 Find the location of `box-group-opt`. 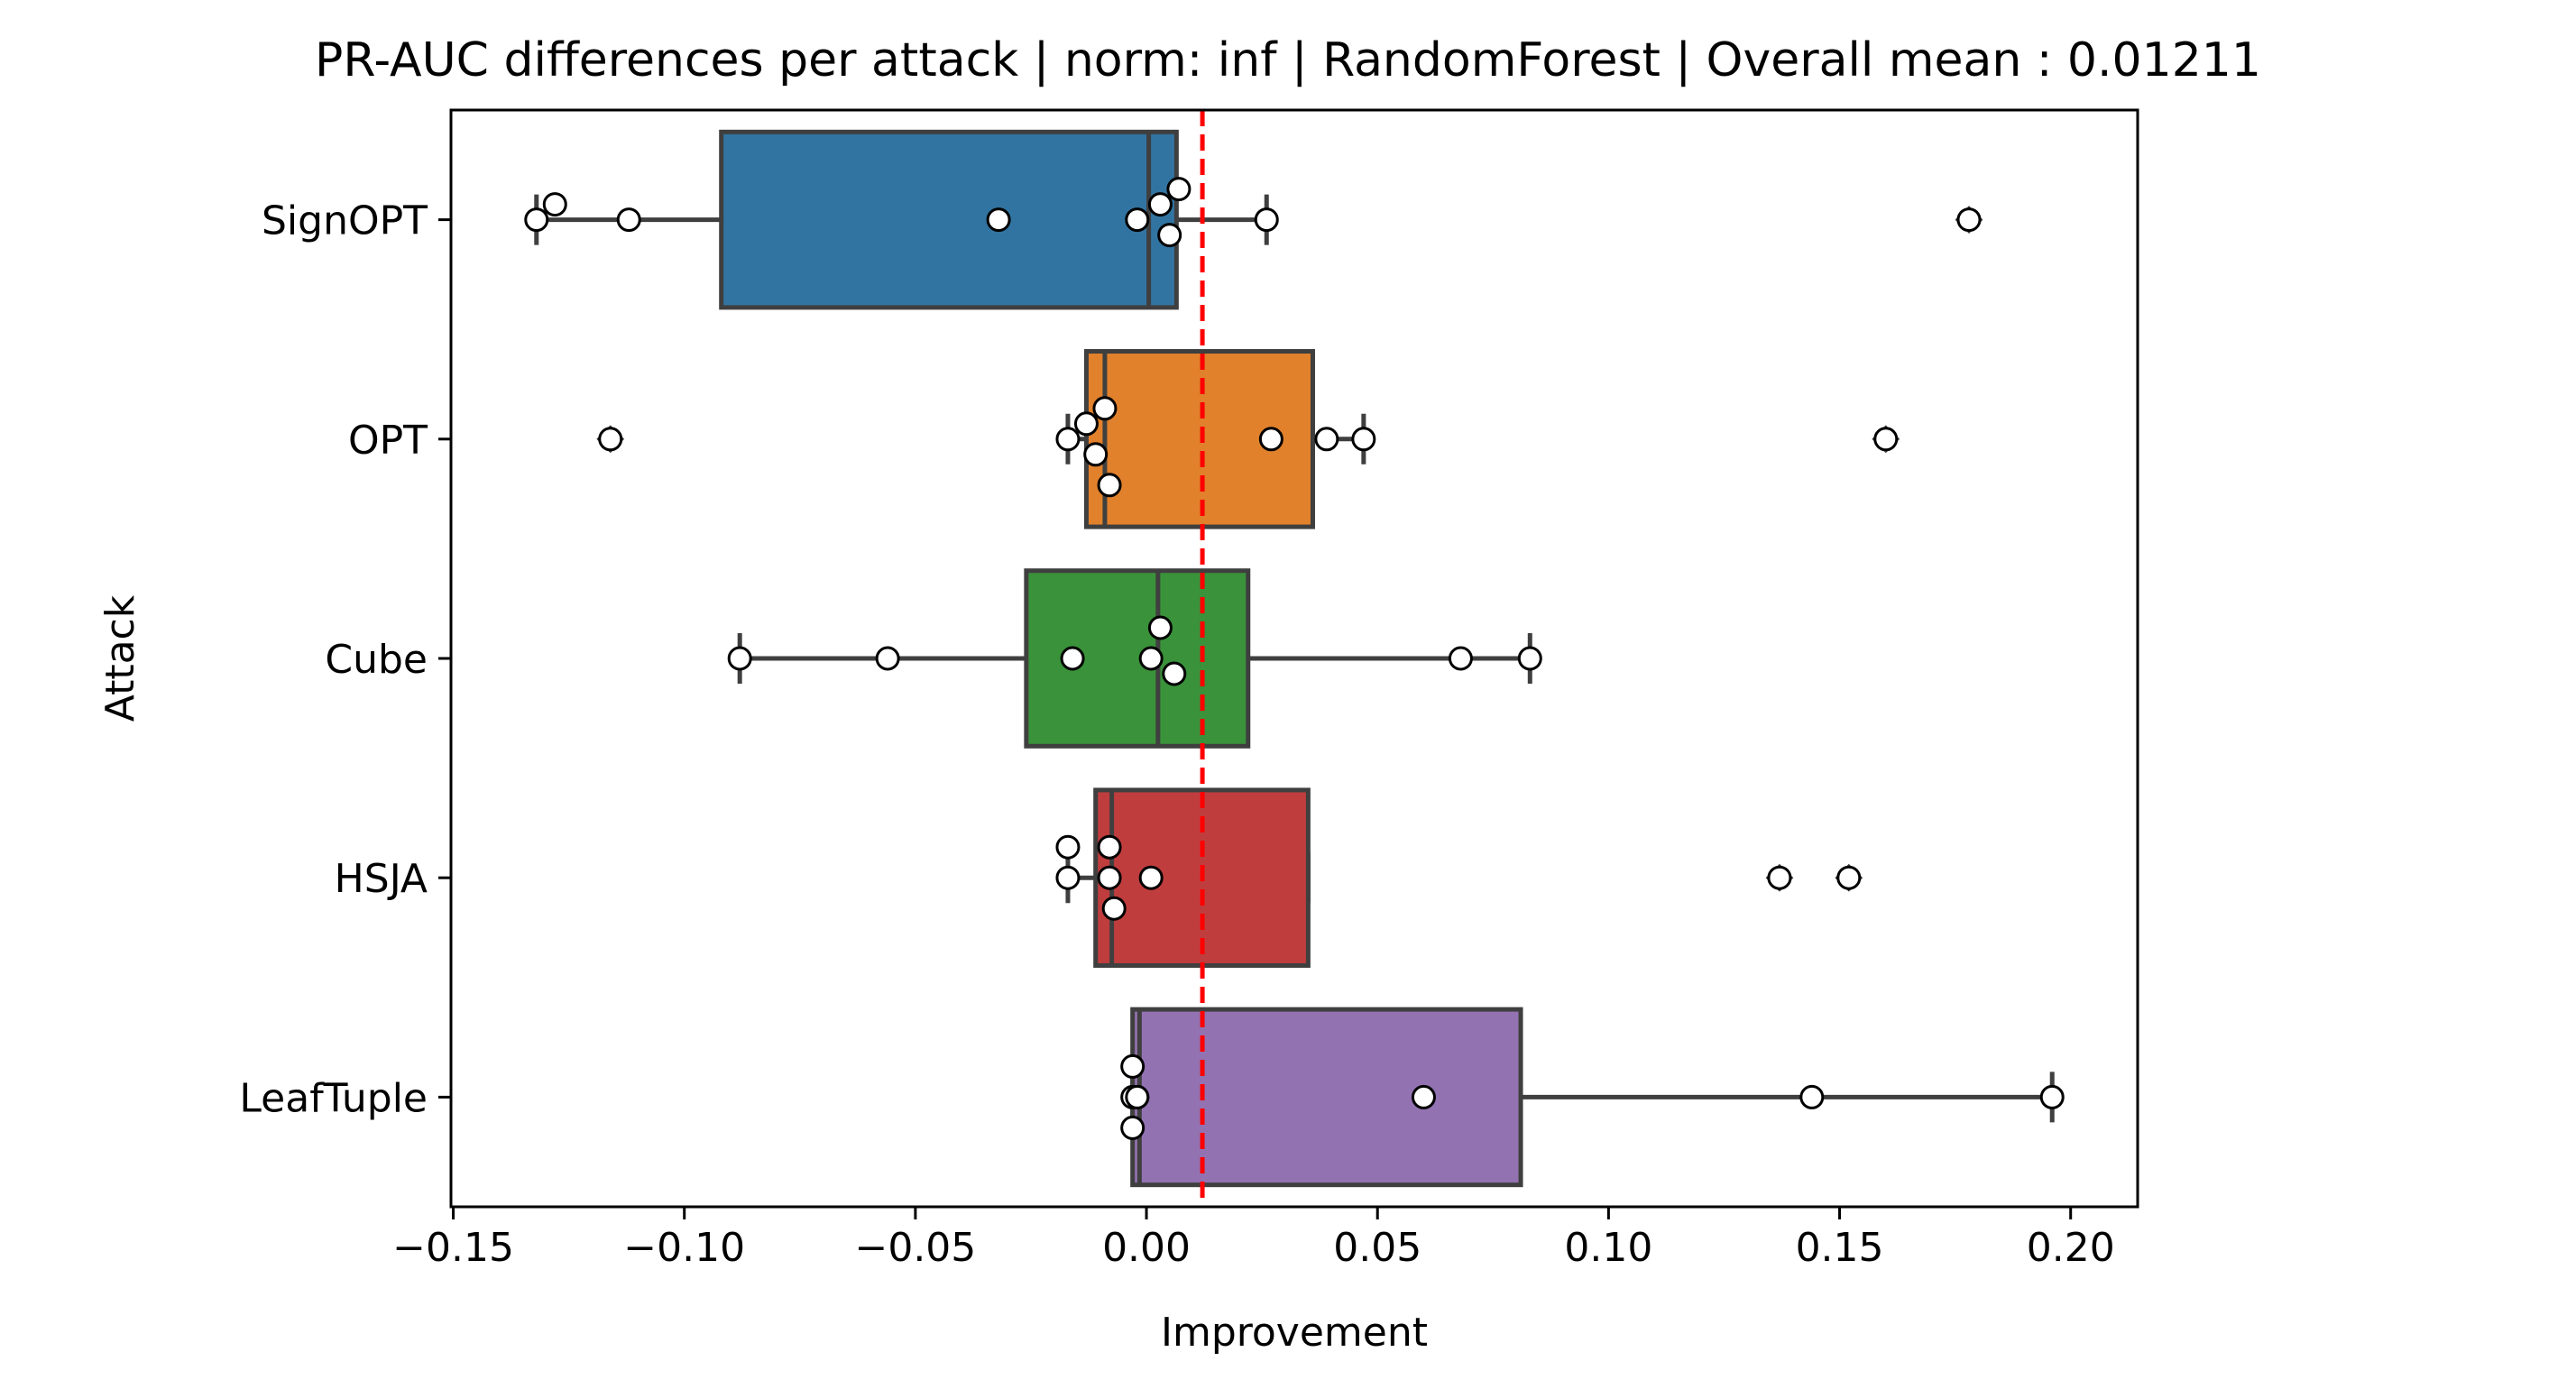

box-group-opt is located at coordinates (1248, 439).